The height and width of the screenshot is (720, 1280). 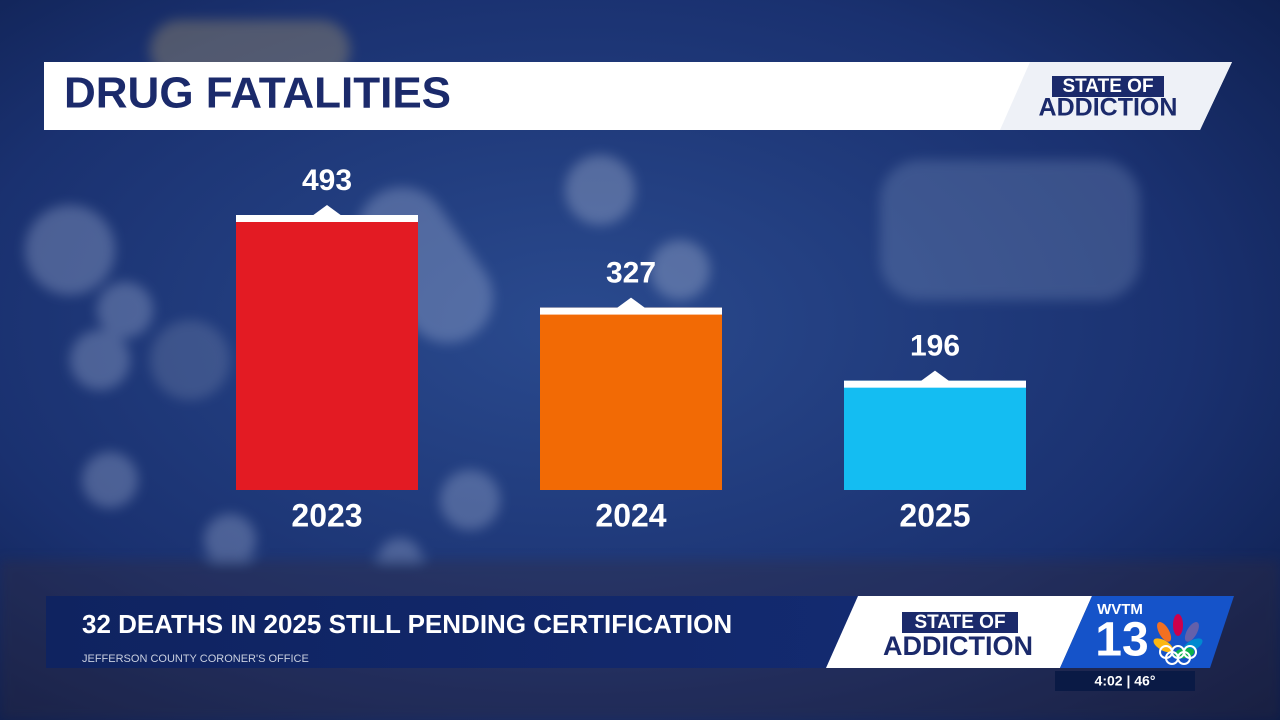 I want to click on badge-line: STATE OF, so click(x=1107, y=86).